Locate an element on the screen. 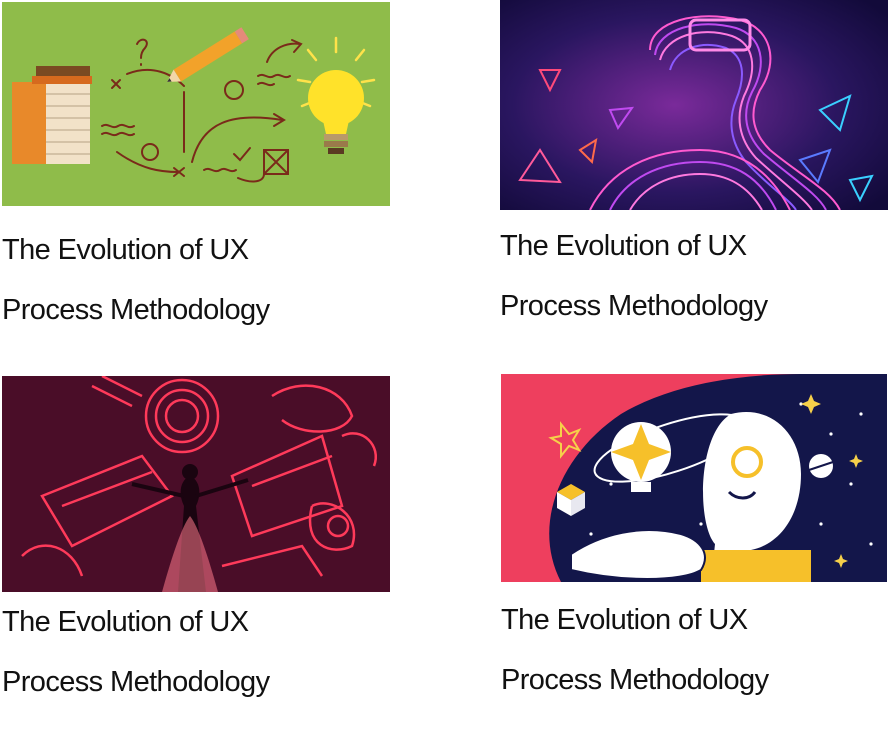 The image size is (892, 747). article-title-1: The Evolution of UX Process Methodology is located at coordinates (202, 280).